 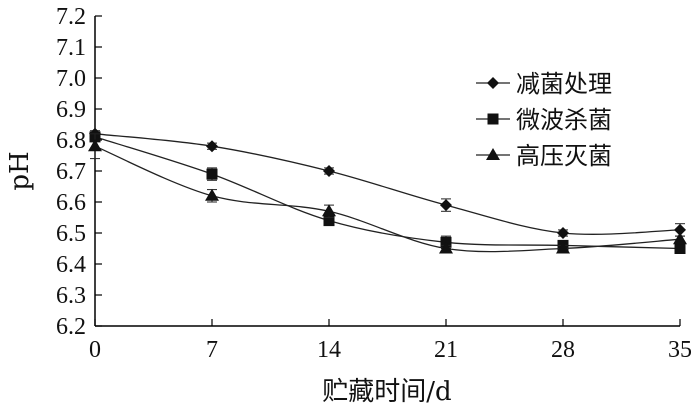 I want to click on y-tick-label: 7.1, so click(x=71, y=48).